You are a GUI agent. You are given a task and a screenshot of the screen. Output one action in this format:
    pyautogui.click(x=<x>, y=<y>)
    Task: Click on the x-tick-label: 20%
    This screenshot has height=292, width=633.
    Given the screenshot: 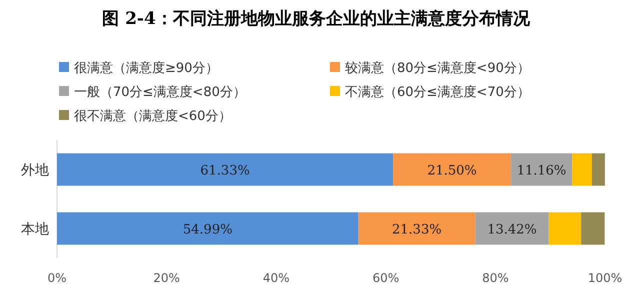 What is the action you would take?
    pyautogui.click(x=166, y=278)
    